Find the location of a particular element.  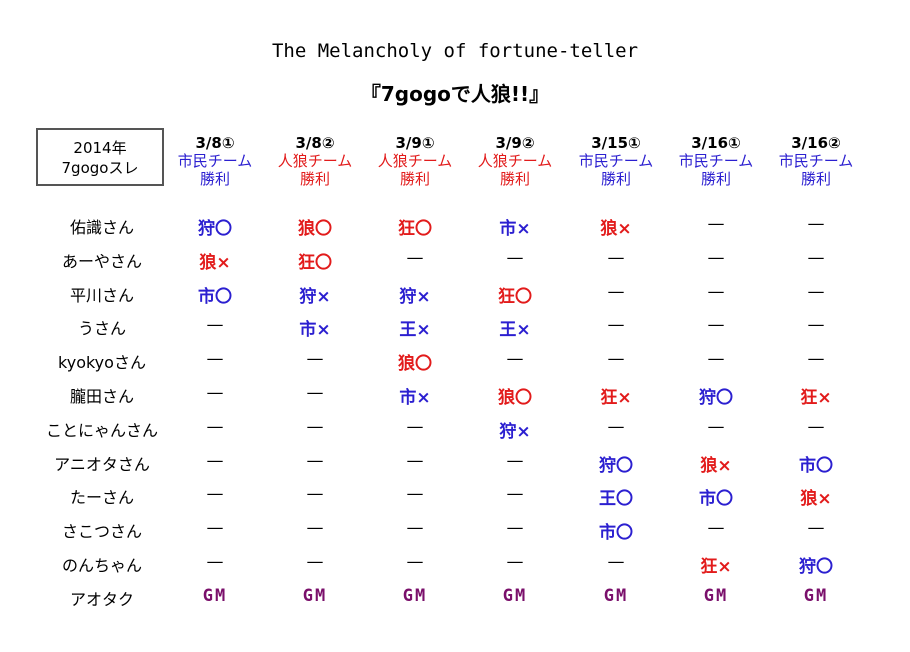

player-name: のんちゃん is located at coordinates (101, 565).